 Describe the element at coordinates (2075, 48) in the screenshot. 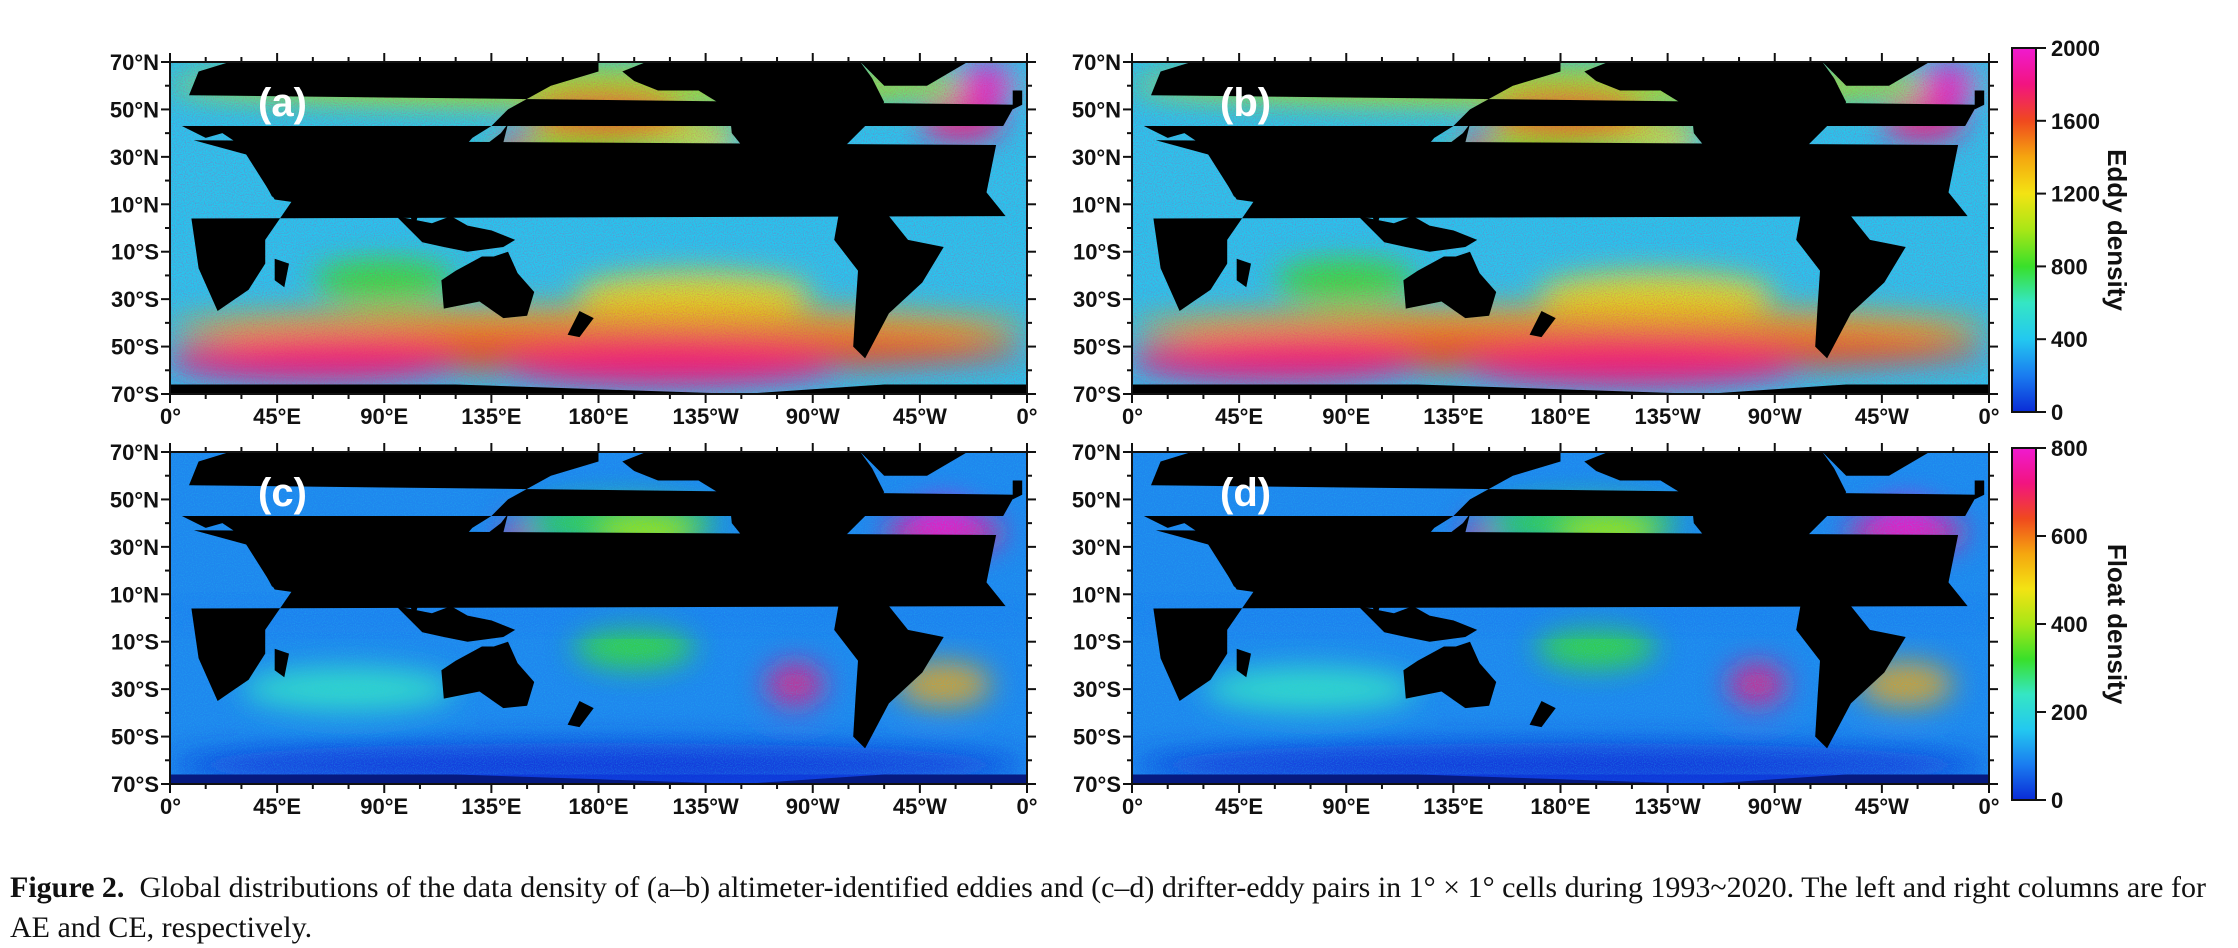

I see `colorbar-tick-label: 2000` at that location.